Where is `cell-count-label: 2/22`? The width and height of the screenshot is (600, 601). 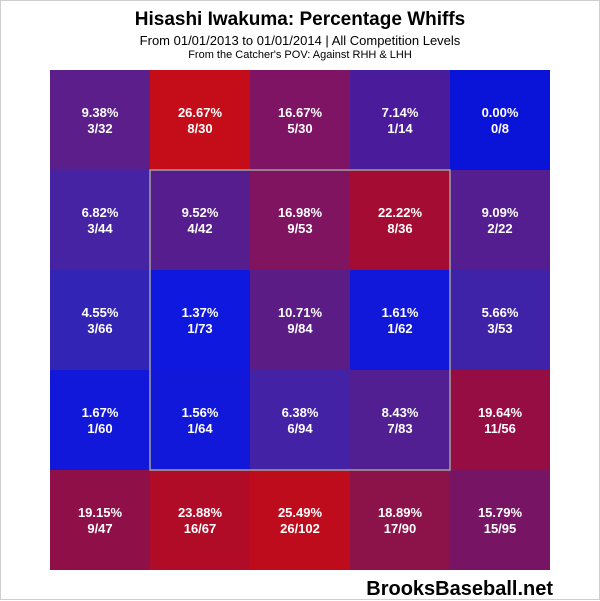 cell-count-label: 2/22 is located at coordinates (499, 228).